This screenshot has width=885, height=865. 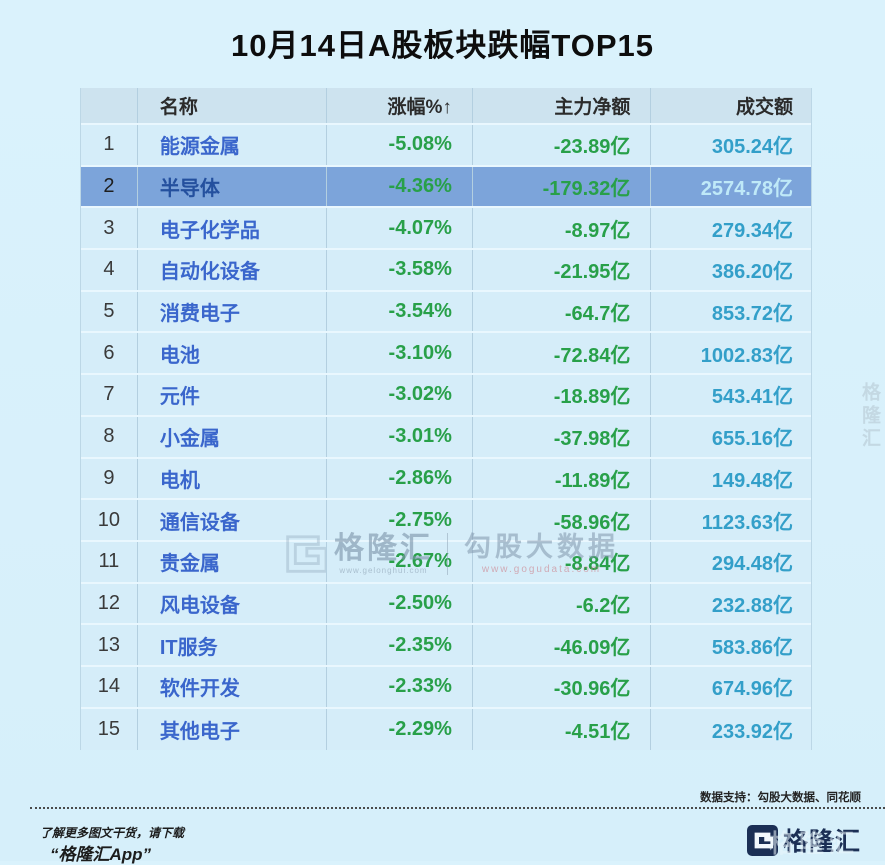 What do you see at coordinates (109, 270) in the screenshot?
I see `rank-cell: 4` at bounding box center [109, 270].